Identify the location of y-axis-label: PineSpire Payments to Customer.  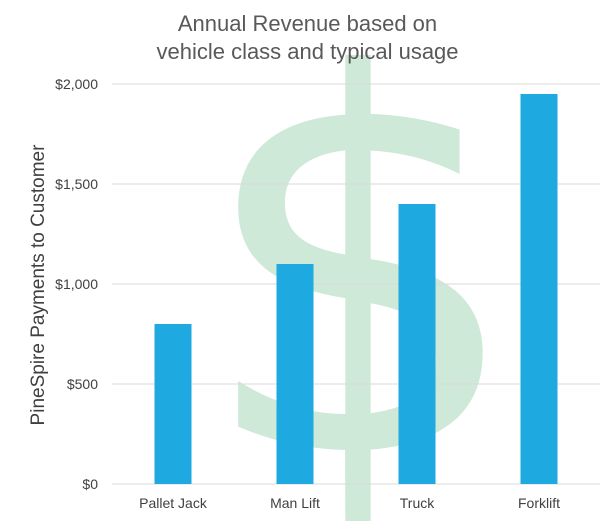
(38, 285).